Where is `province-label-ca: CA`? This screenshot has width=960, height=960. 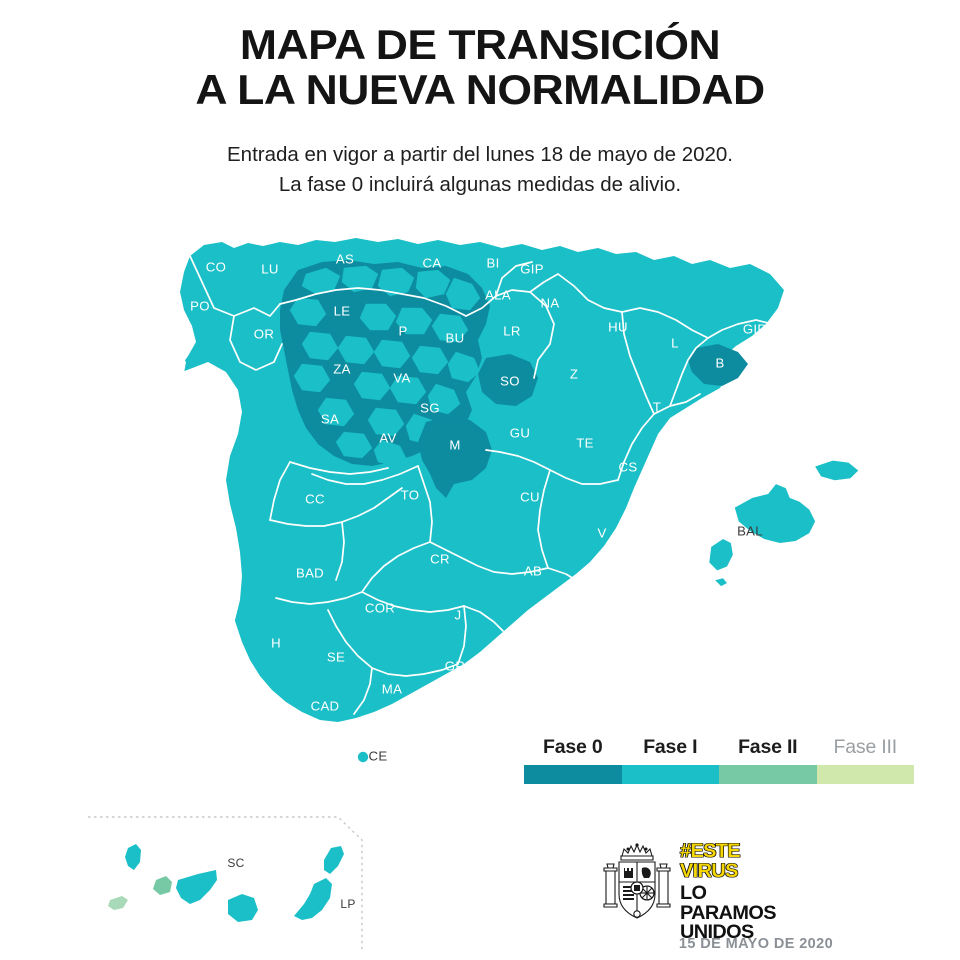 province-label-ca: CA is located at coordinates (432, 262).